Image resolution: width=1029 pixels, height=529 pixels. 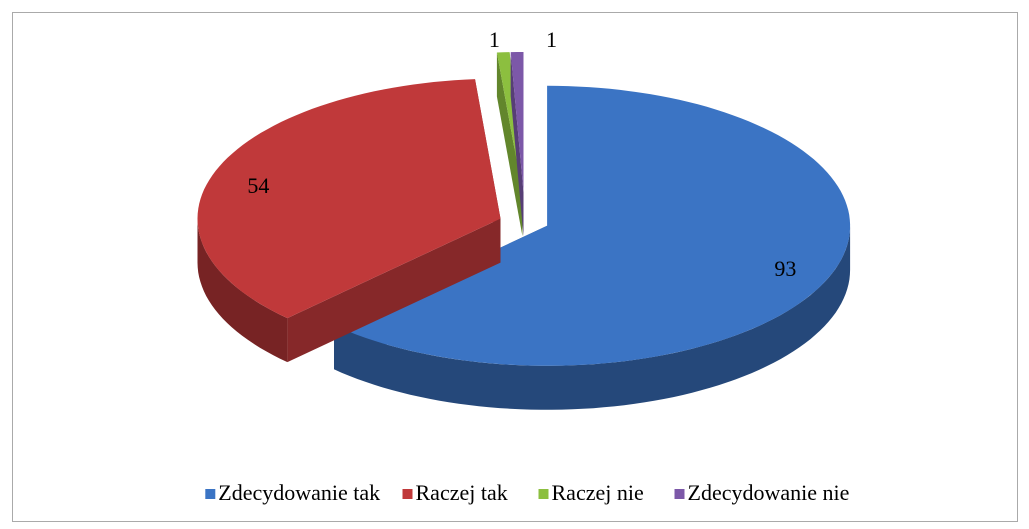 I want to click on slice-wall, so click(x=242, y=290).